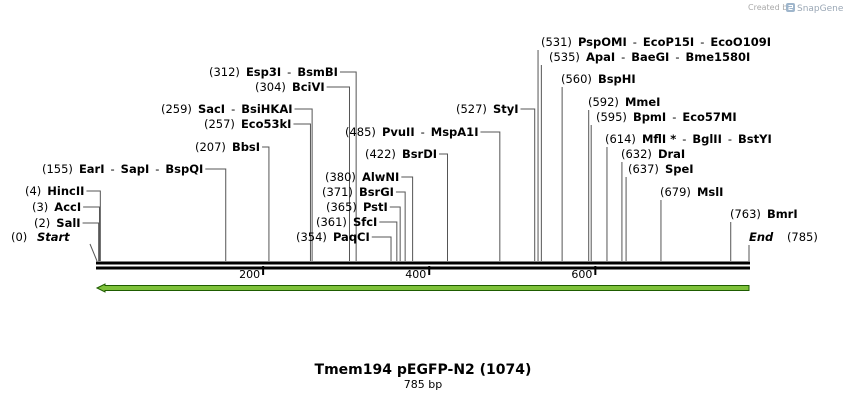  Describe the element at coordinates (796, 8) in the screenshot. I see `snapgene-brand: Created by SnapGene` at that location.